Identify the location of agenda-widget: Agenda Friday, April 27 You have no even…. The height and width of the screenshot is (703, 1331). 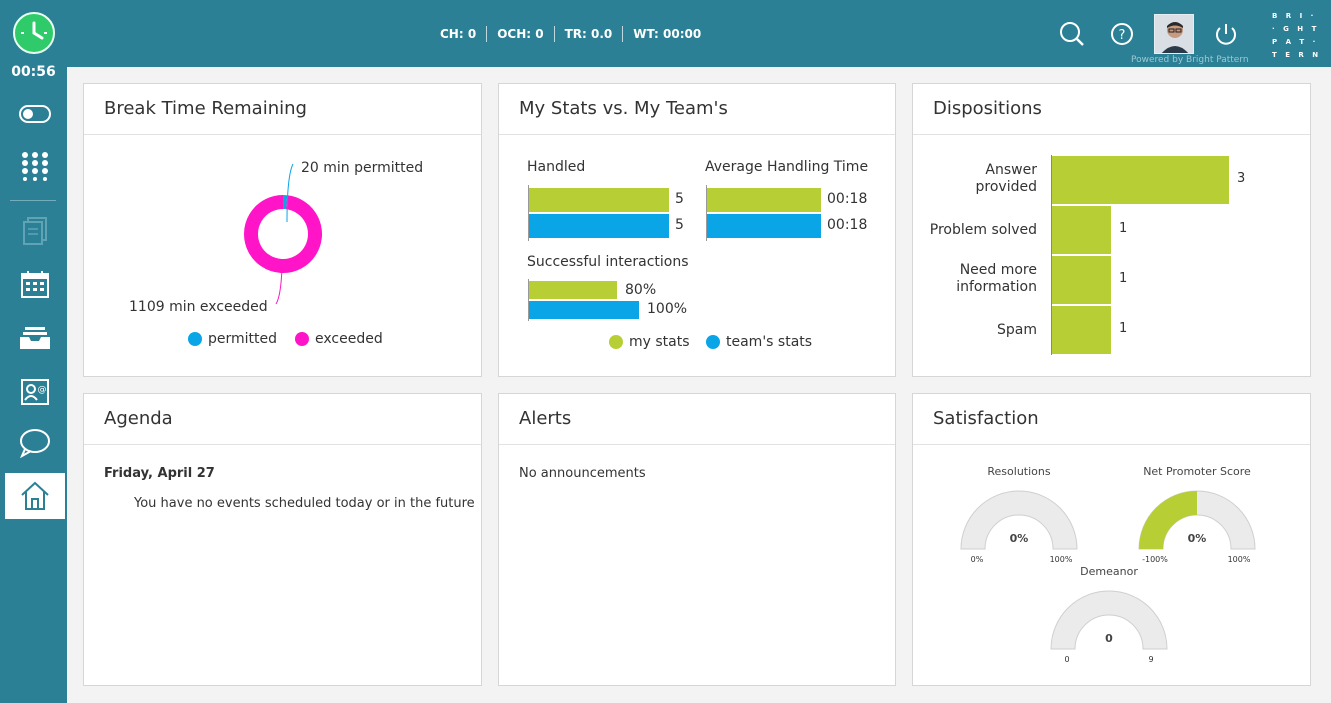
(282, 539).